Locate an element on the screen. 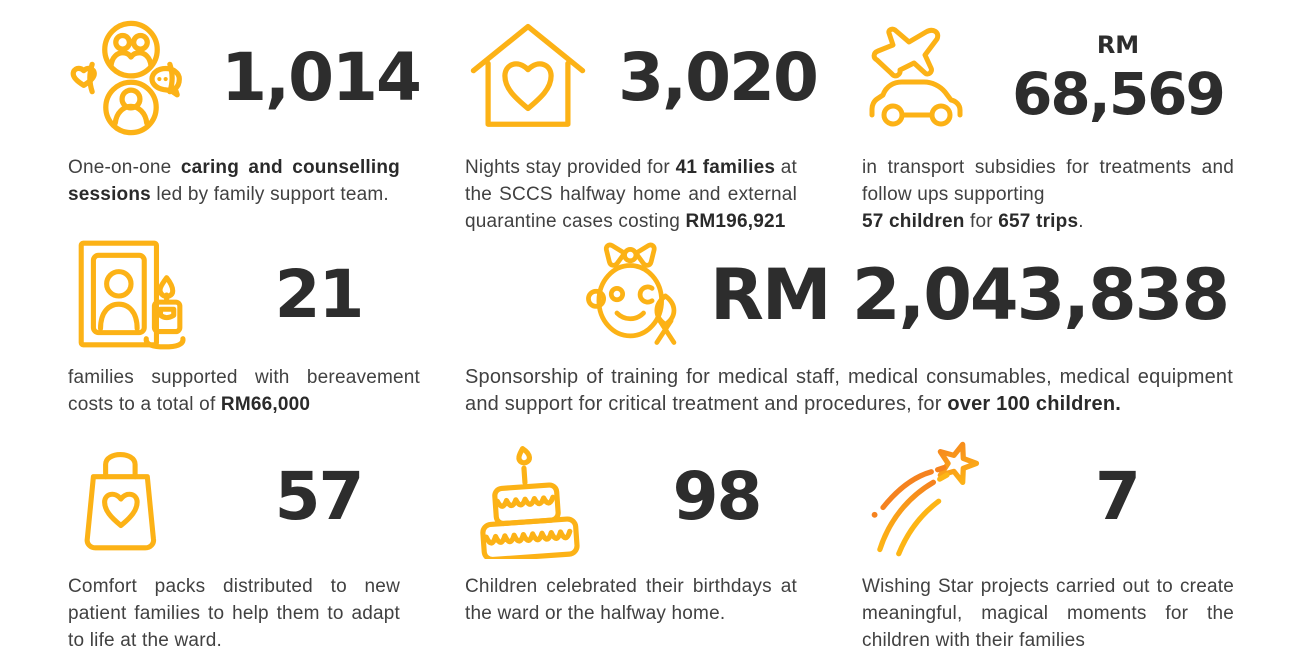 This screenshot has width=1294, height=666. stat-head: 57 is located at coordinates (266, 497).